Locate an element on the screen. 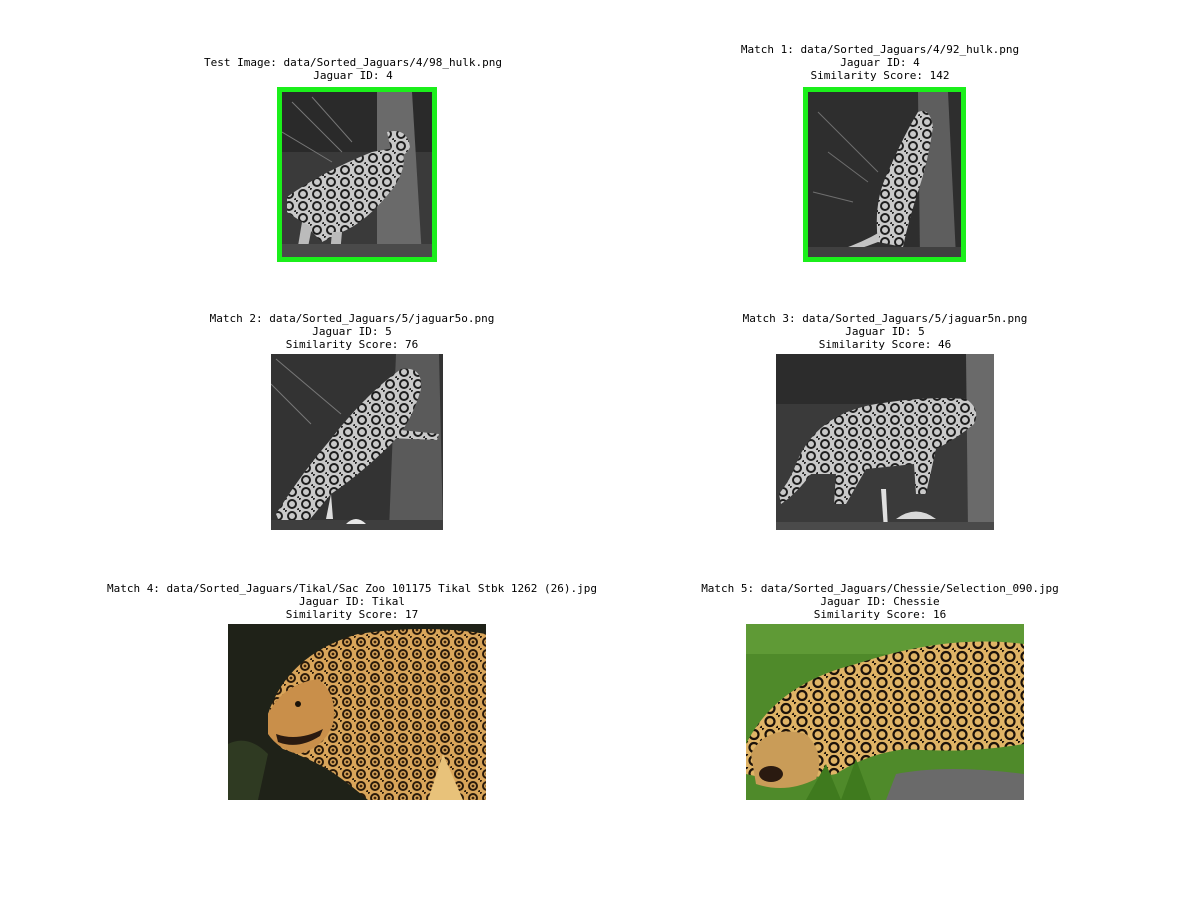 The width and height of the screenshot is (1200, 900). caption-line-id: Jaguar ID: Chessie is located at coordinates (880, 601).